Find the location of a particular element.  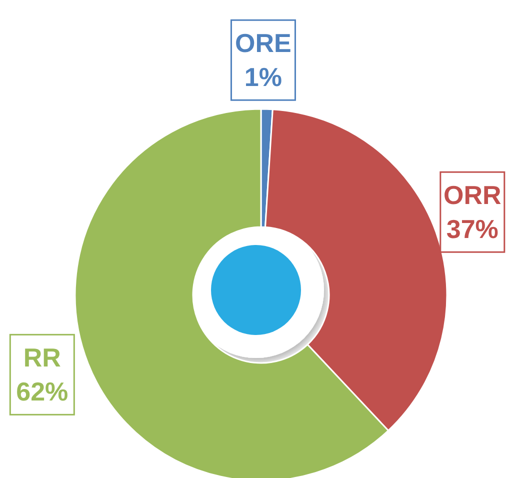

data-label: 1% is located at coordinates (263, 77).